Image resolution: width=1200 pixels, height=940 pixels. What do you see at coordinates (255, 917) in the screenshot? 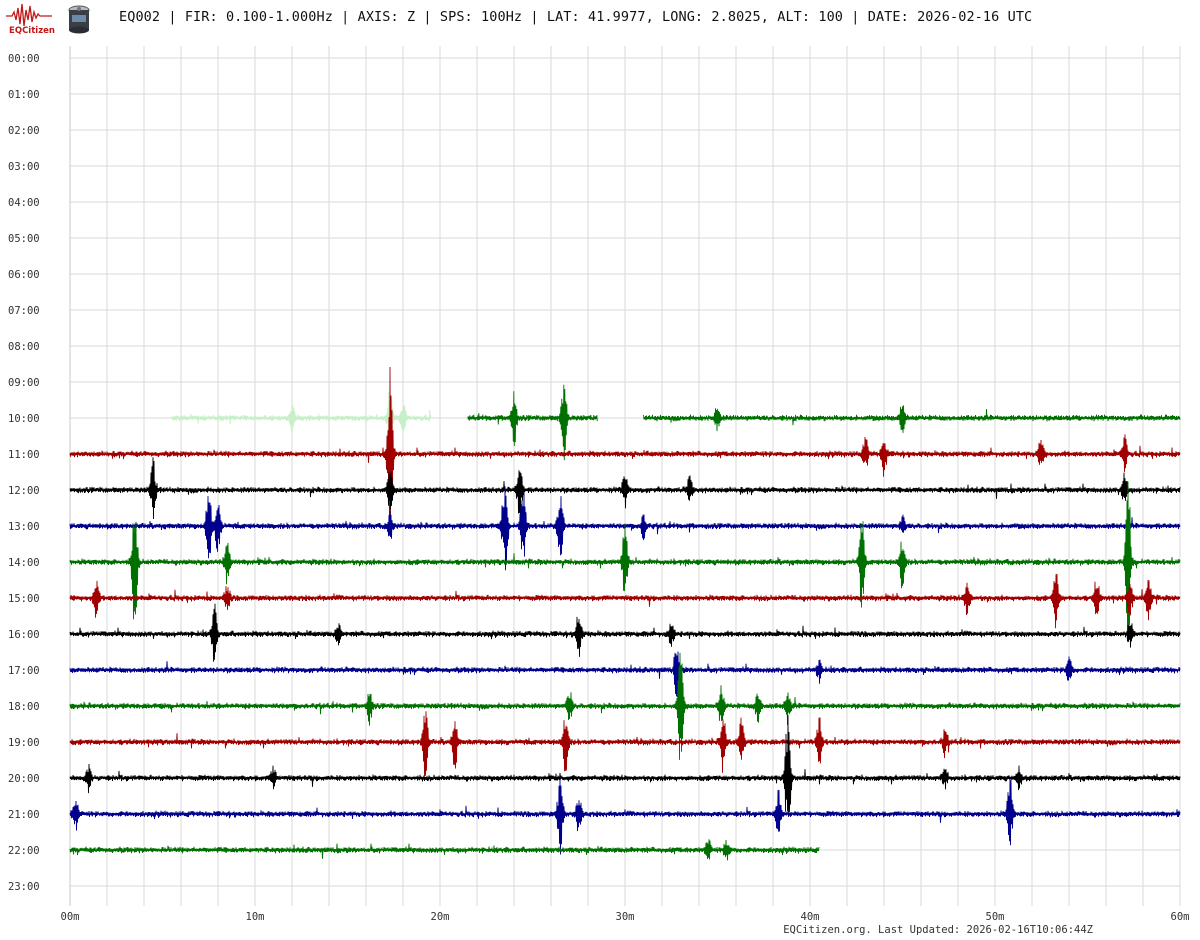
I see `x-tick-label: 10m` at bounding box center [255, 917].